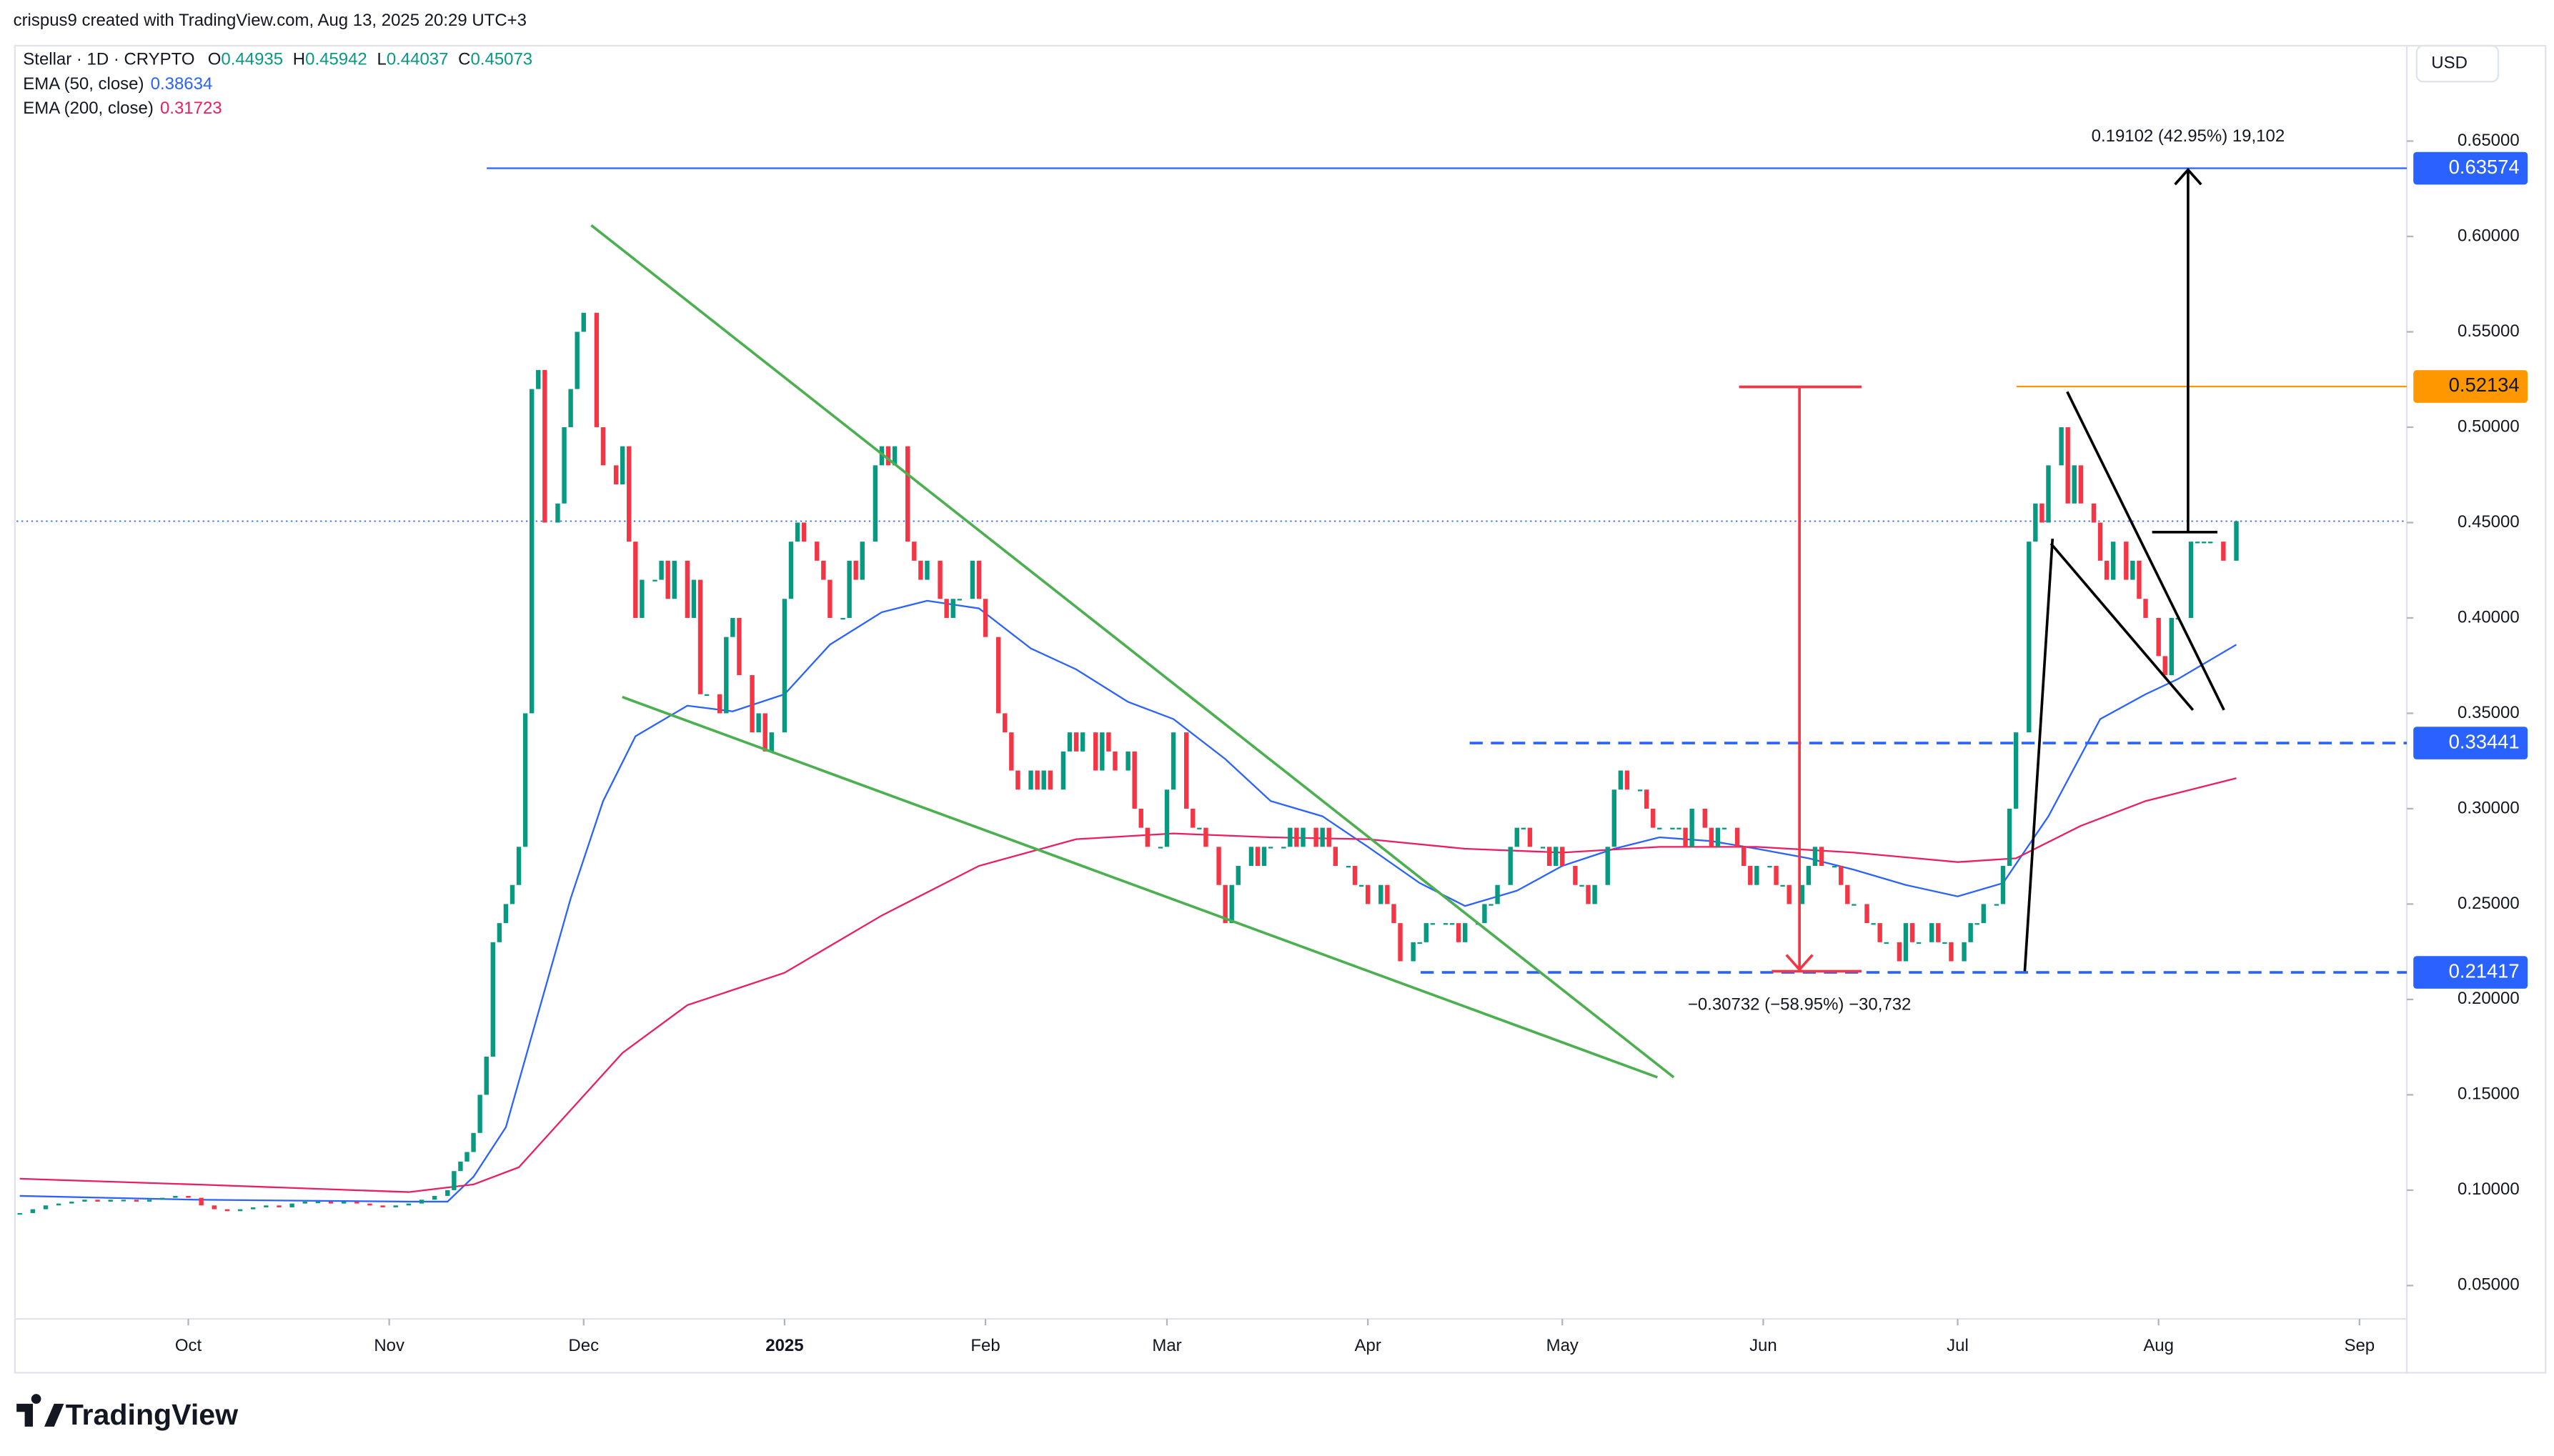 The image size is (2554, 1456). What do you see at coordinates (2489, 998) in the screenshot?
I see `y-tick-label: 0.20000` at bounding box center [2489, 998].